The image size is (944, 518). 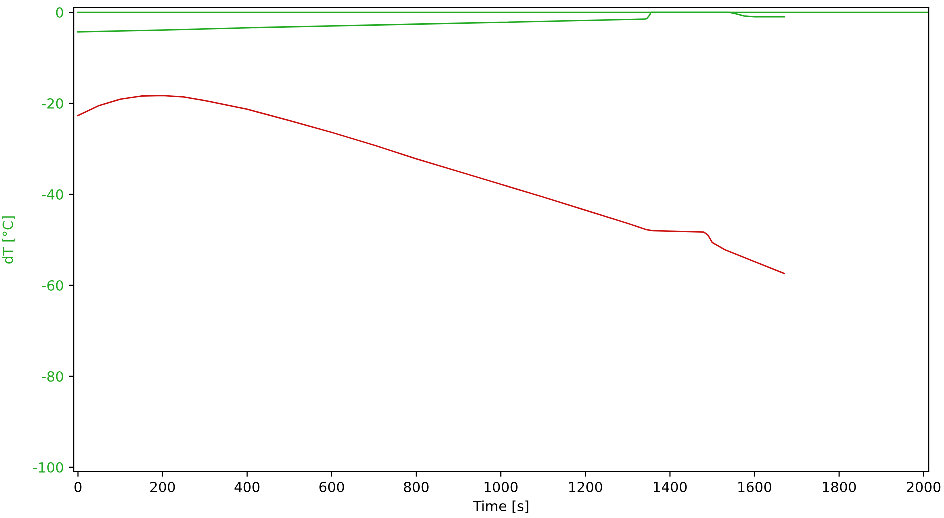 I want to click on x-tick-label: 2000, so click(x=924, y=487).